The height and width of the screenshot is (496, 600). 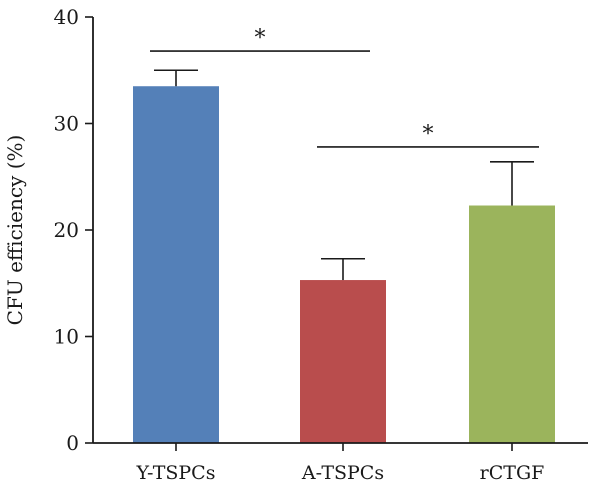 What do you see at coordinates (15, 230) in the screenshot?
I see `y-axis-title: CFU efficiency (%)` at bounding box center [15, 230].